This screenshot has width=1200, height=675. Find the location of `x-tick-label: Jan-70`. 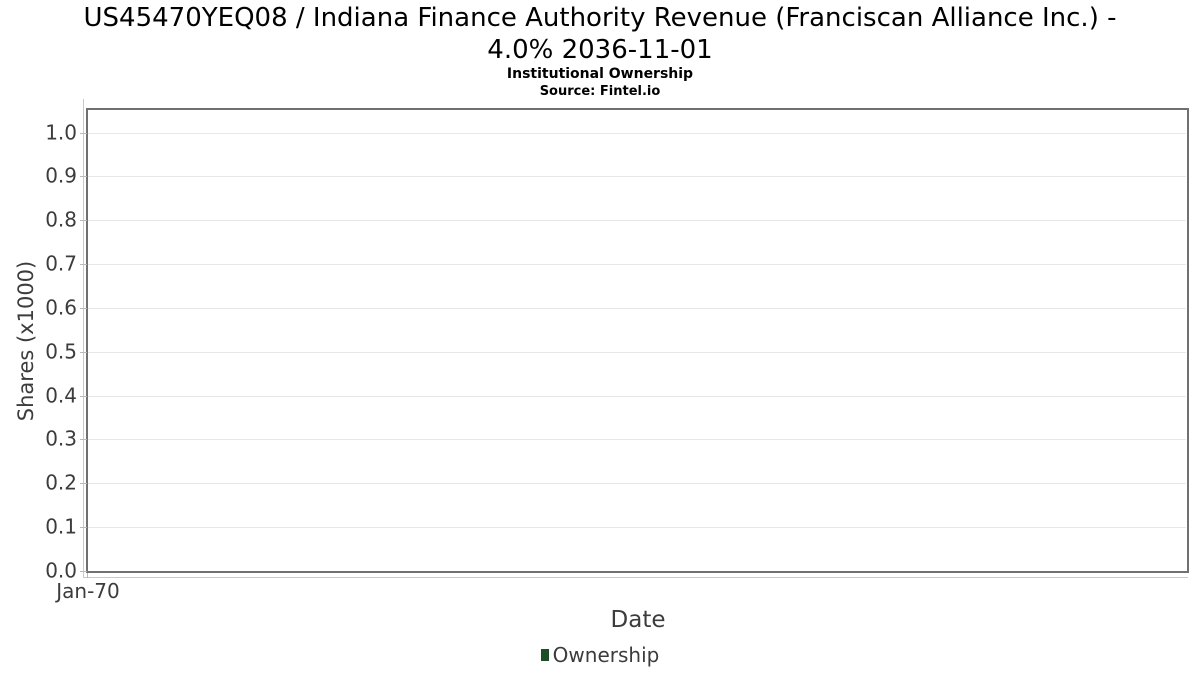

x-tick-label: Jan-70 is located at coordinates (88, 591).